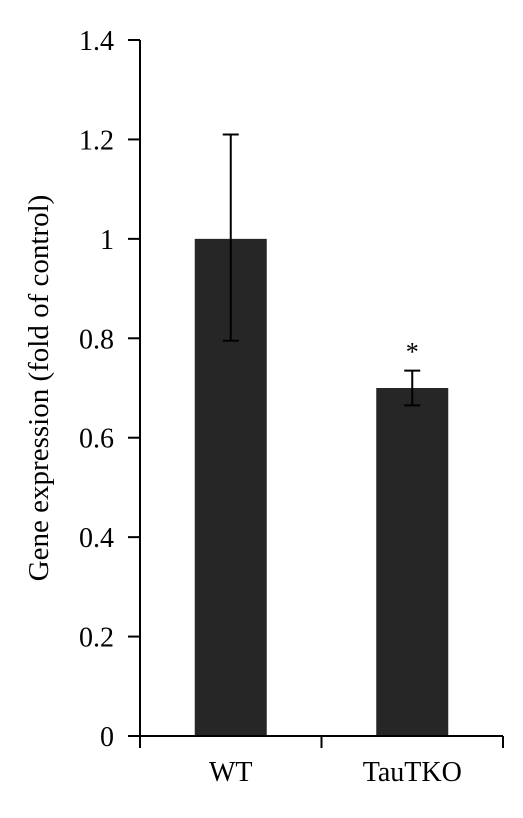  What do you see at coordinates (231, 772) in the screenshot?
I see `x-tick-label: WT` at bounding box center [231, 772].